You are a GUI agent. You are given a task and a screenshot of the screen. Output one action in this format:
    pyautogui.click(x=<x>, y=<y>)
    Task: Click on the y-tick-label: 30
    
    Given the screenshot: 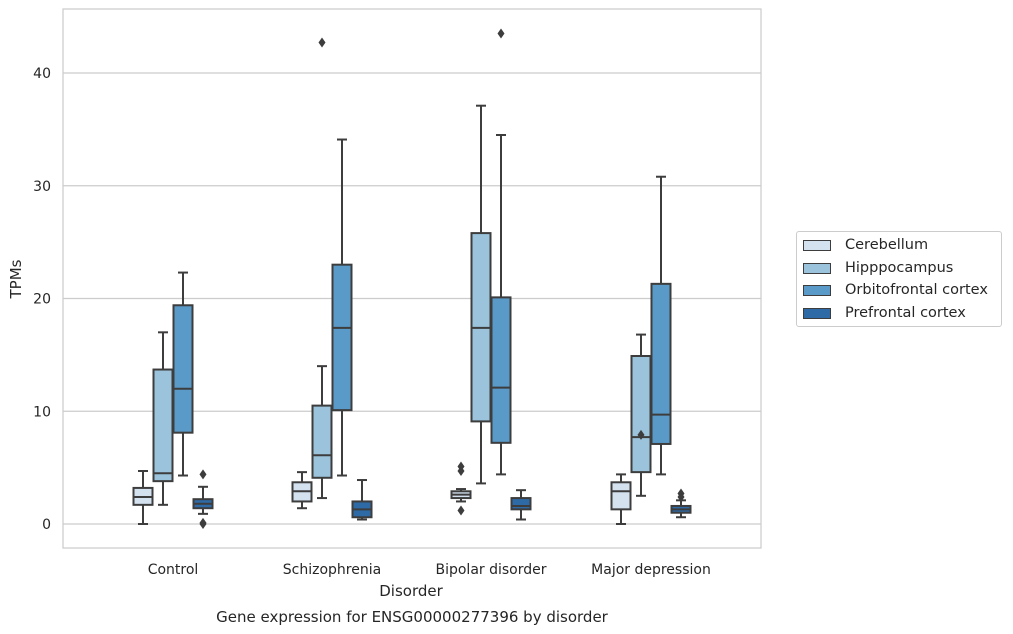 What is the action you would take?
    pyautogui.click(x=42, y=187)
    